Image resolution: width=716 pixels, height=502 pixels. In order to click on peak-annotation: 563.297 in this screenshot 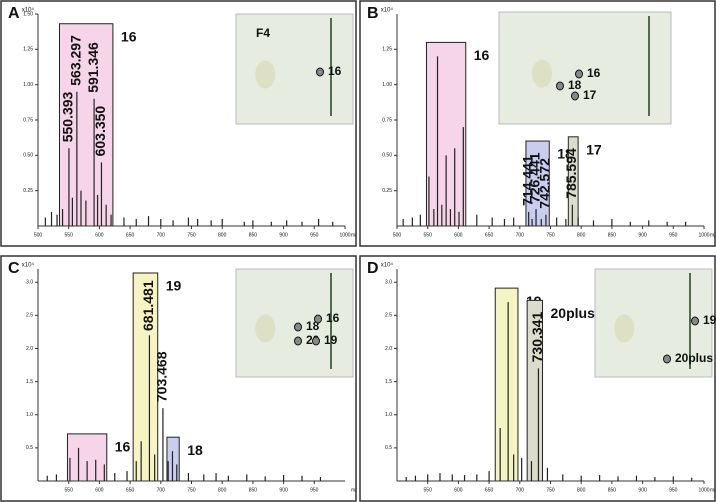, I will do `click(76, 60)`.